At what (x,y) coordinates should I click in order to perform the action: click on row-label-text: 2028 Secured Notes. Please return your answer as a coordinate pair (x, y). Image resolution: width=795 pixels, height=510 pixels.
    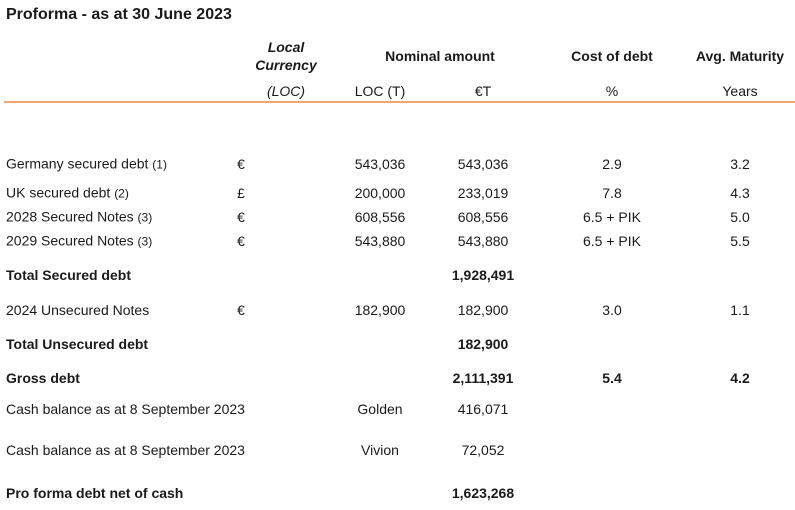
    Looking at the image, I should click on (70, 216).